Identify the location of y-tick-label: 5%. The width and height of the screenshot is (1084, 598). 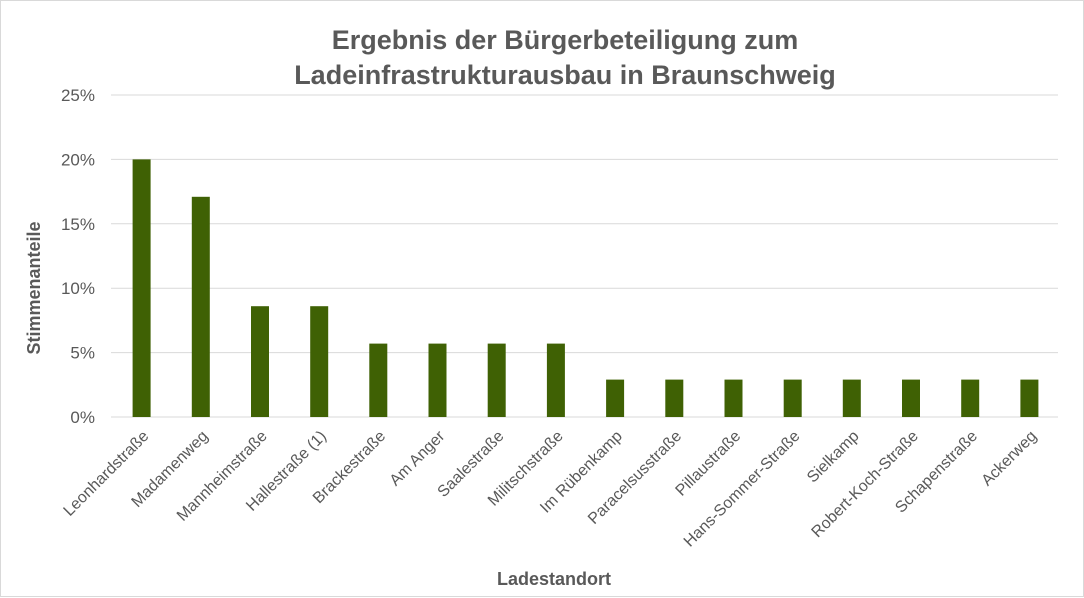
(82, 353).